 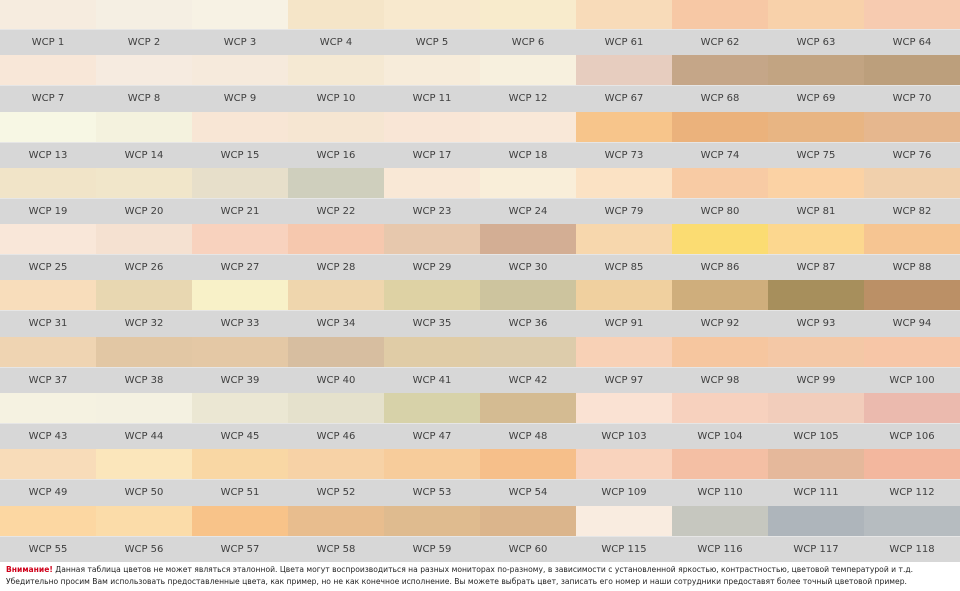 What do you see at coordinates (816, 477) in the screenshot?
I see `color-swatch-card: WCP 111` at bounding box center [816, 477].